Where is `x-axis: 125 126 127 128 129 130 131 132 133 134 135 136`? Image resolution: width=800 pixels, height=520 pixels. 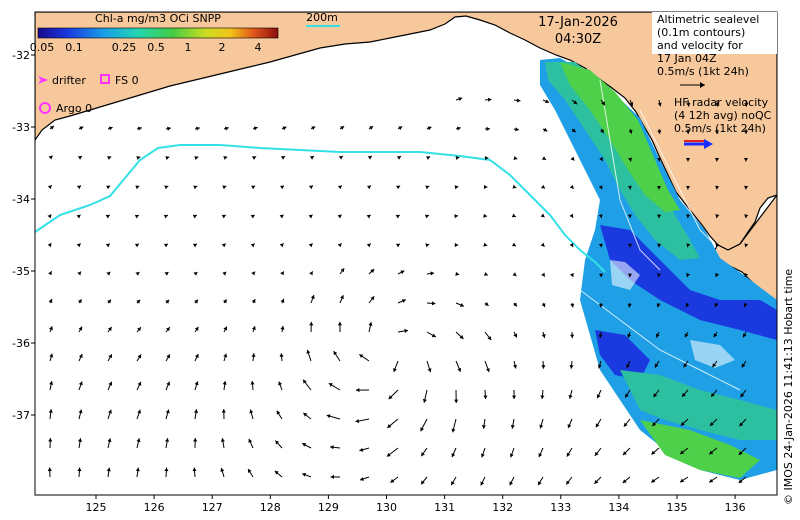
x-axis: 125 126 127 128 129 130 131 132 133 134 135 136 is located at coordinates (416, 504).